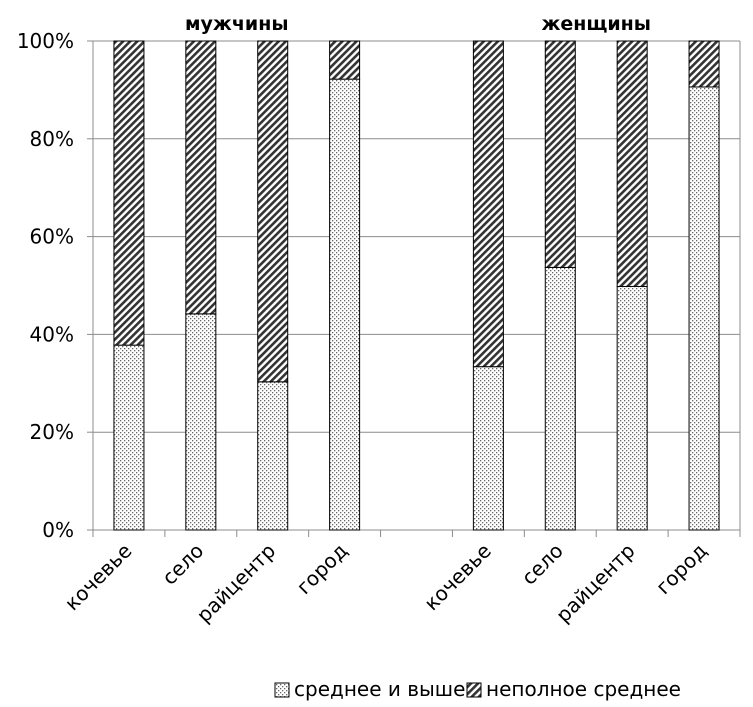 The width and height of the screenshot is (753, 707). Describe the element at coordinates (583, 689) in the screenshot. I see `legend-label-series-1: неполное среднее` at that location.